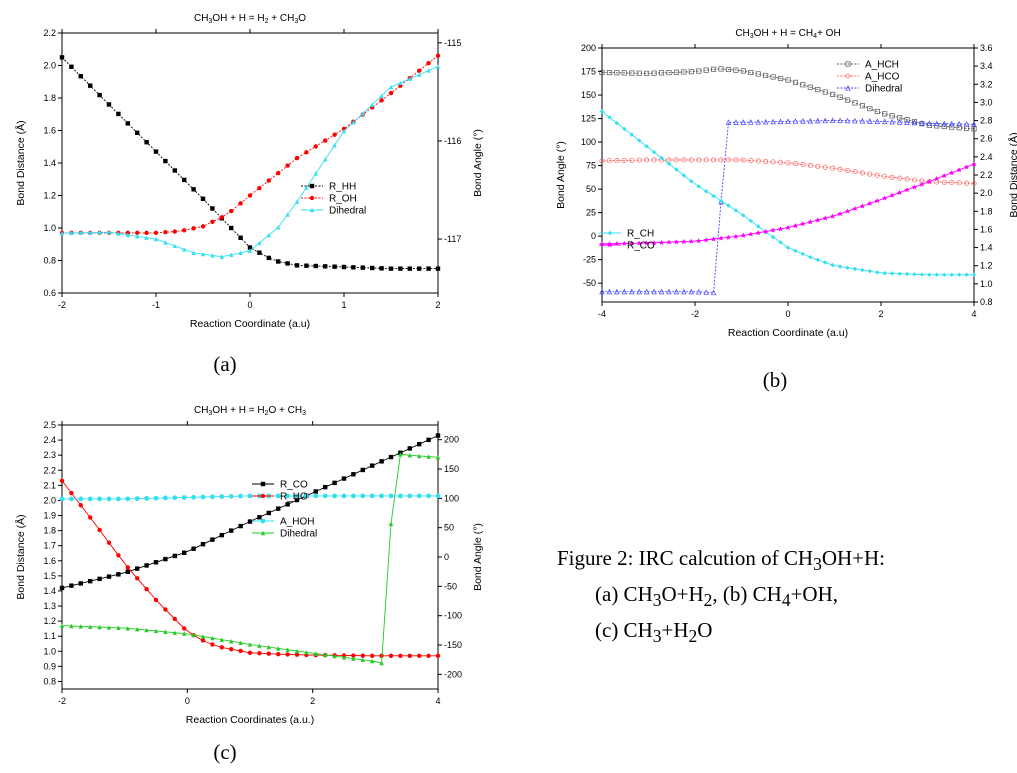 The height and width of the screenshot is (773, 1017). I want to click on legend-entry: R_HH, so click(342, 187).